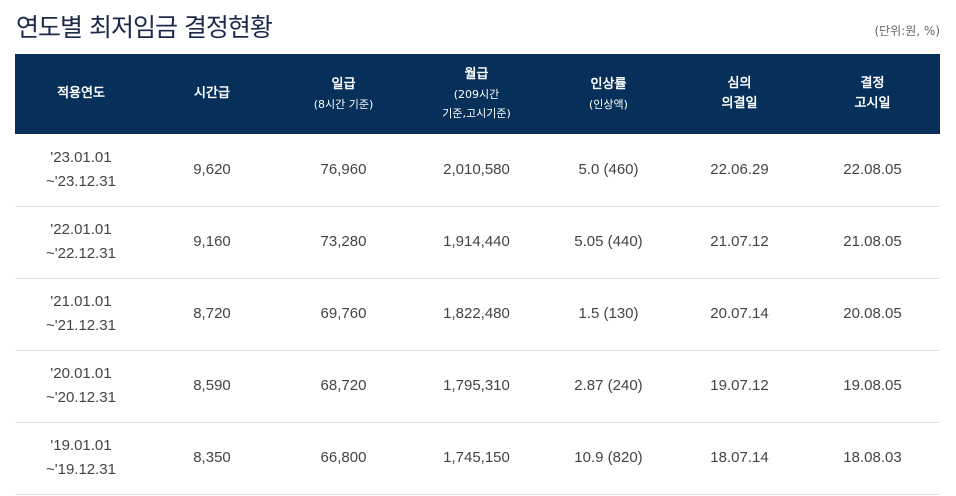  I want to click on cell-increase: 1.5 (130), so click(608, 313).